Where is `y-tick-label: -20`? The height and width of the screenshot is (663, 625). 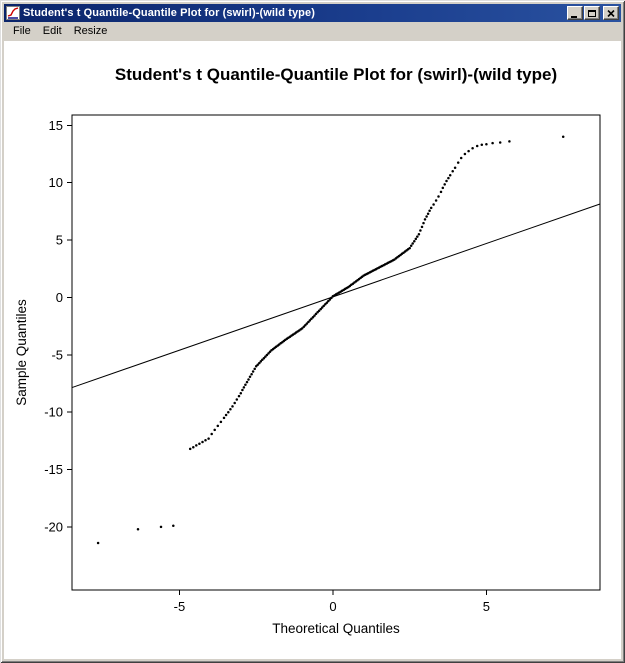
y-tick-label: -20 is located at coordinates (53, 526).